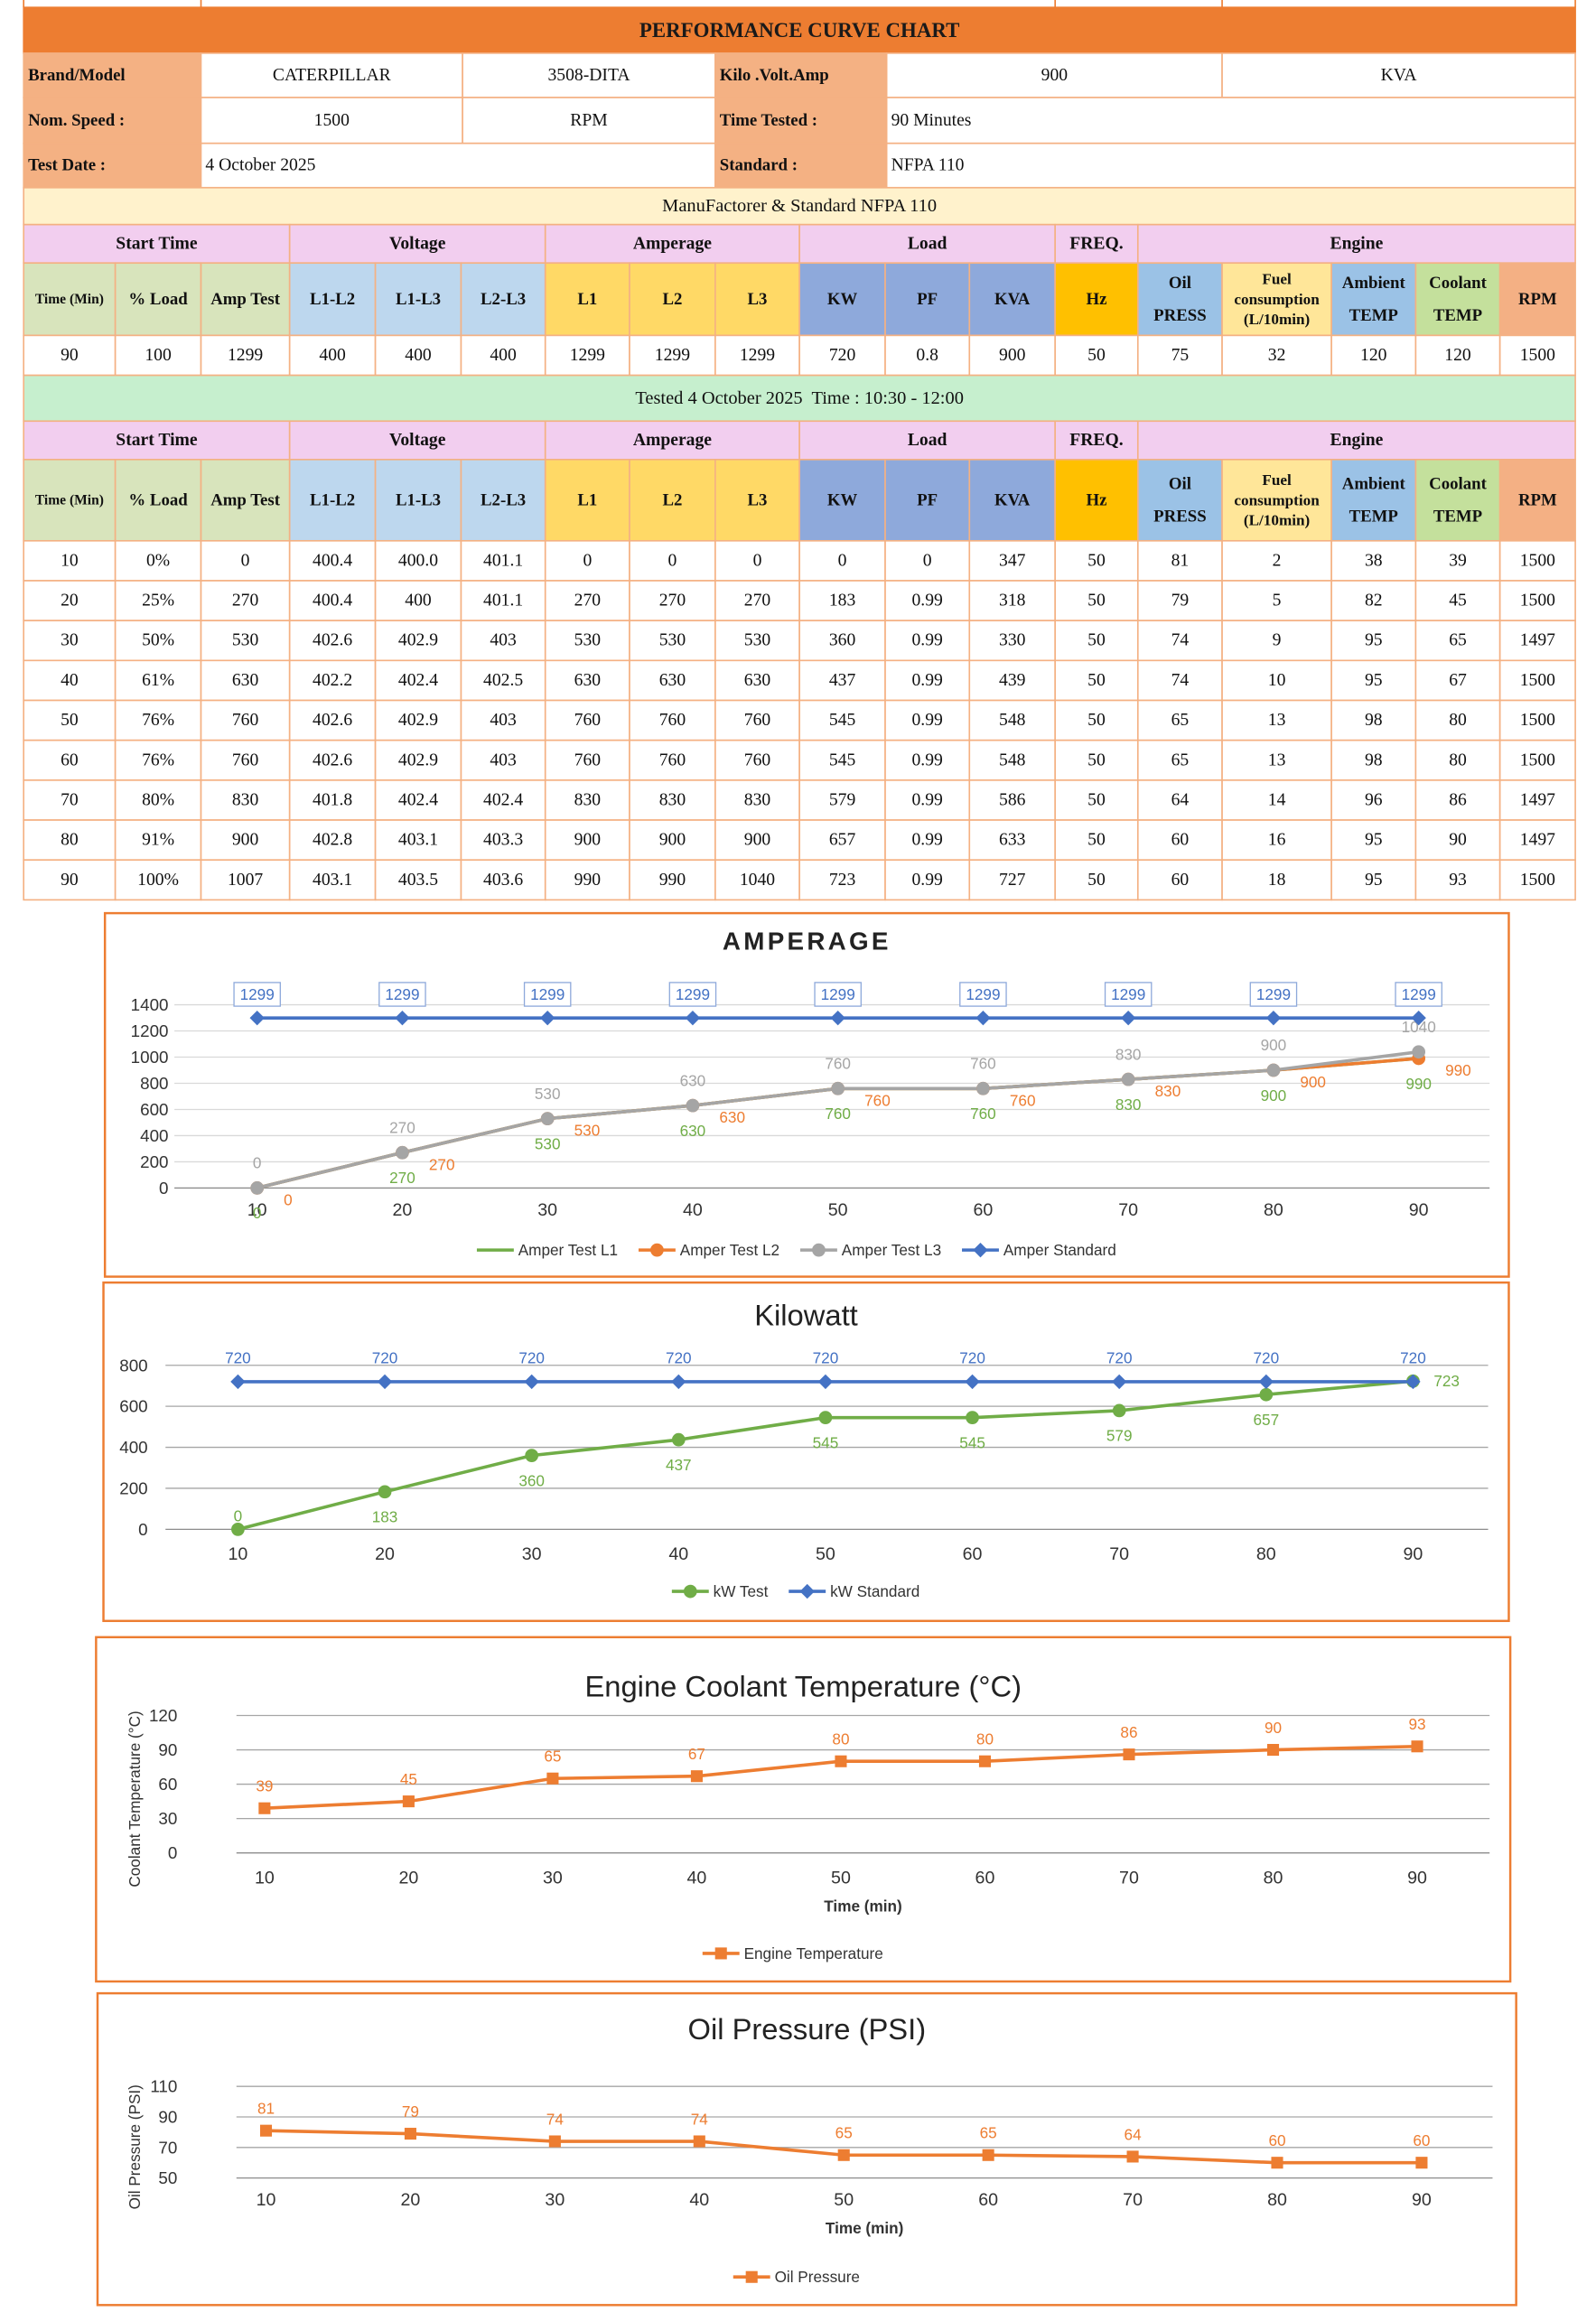 This screenshot has width=1596, height=2312. I want to click on data-label: 93, so click(1417, 1724).